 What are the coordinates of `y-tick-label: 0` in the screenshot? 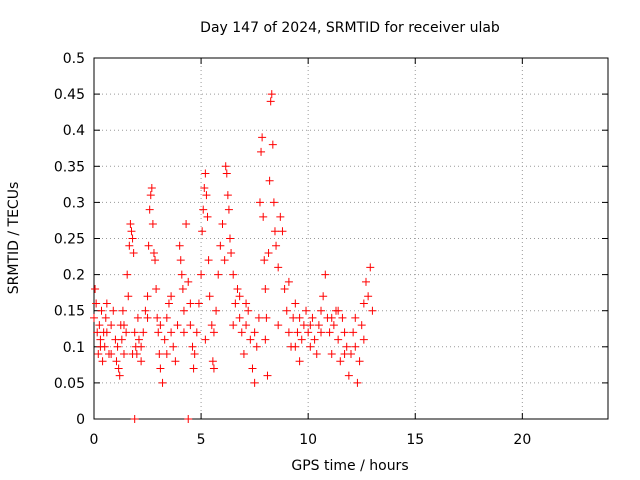 It's located at (80, 420).